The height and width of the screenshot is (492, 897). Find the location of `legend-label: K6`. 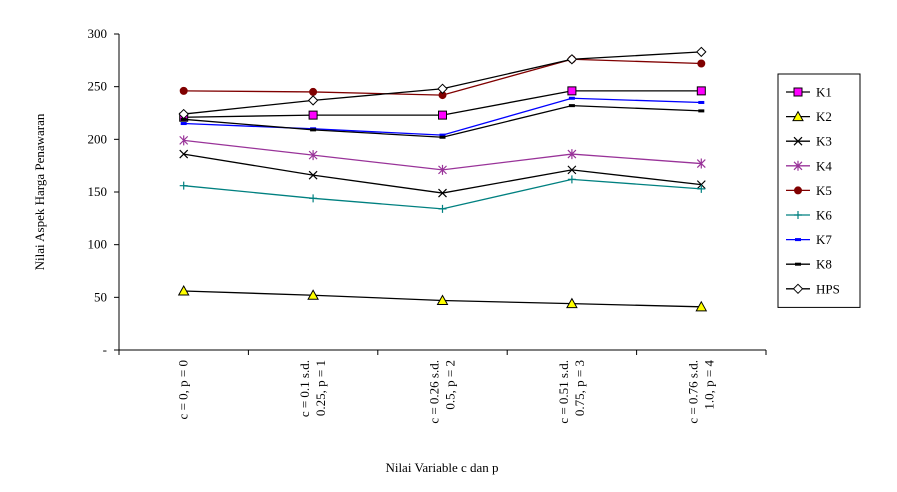

legend-label: K6 is located at coordinates (824, 215).